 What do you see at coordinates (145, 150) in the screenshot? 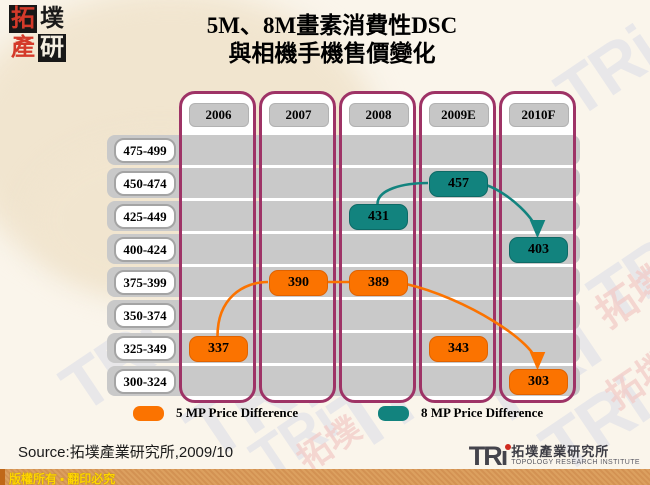
I see `price-band-label: 475-499` at bounding box center [145, 150].